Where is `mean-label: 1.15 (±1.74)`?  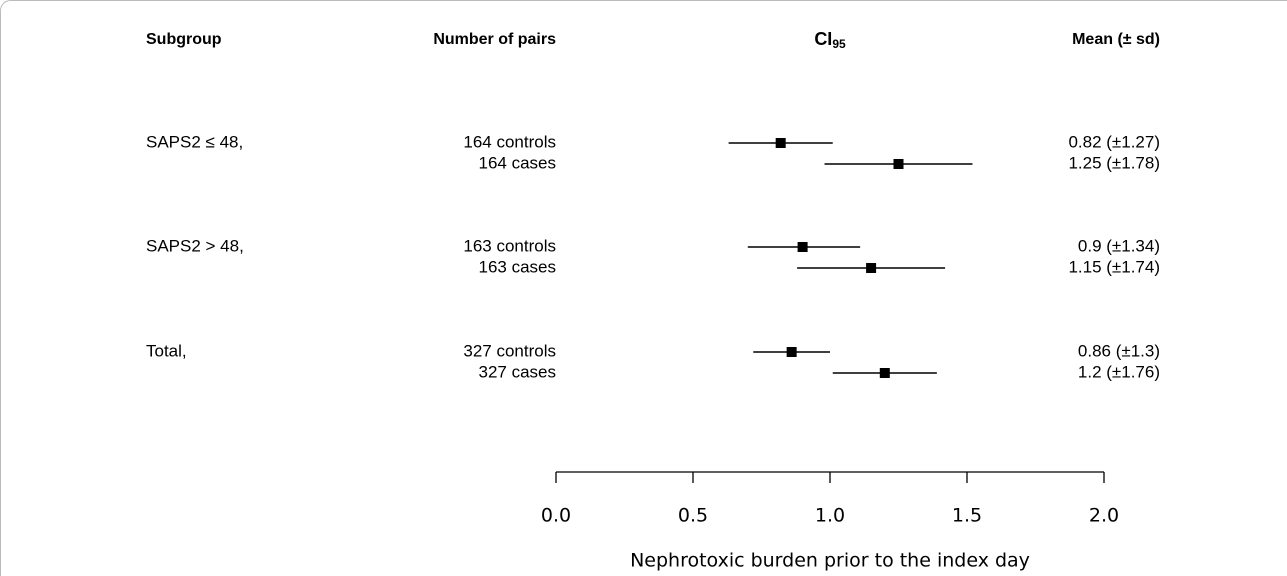 mean-label: 1.15 (±1.74) is located at coordinates (1114, 266).